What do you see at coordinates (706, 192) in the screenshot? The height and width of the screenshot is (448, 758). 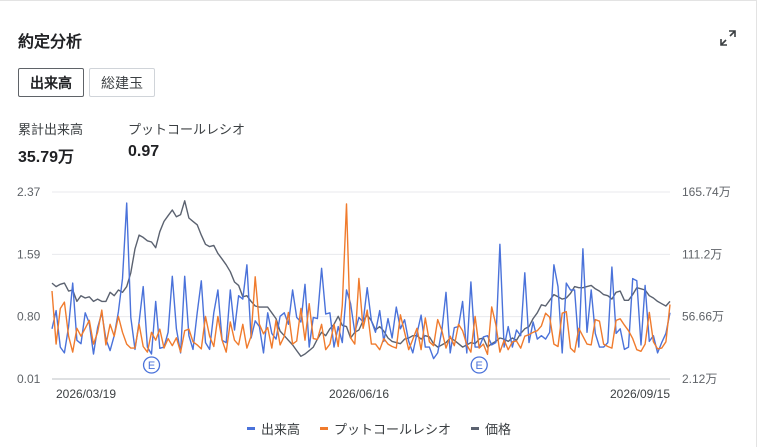 I see `right-axis-tick: 165.74万` at bounding box center [706, 192].